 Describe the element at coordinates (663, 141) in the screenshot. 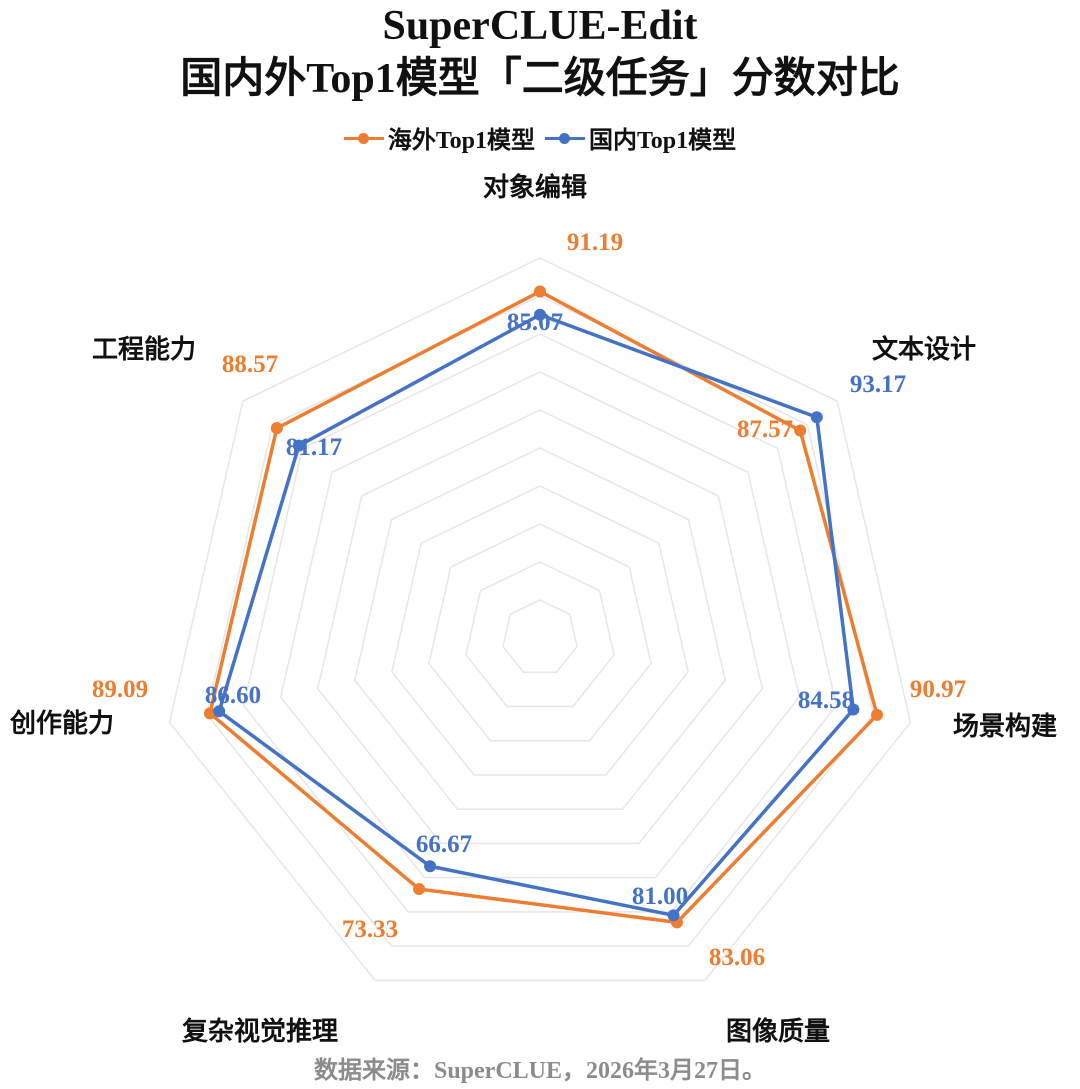

I see `legend-label-domestic: 国内Top1模型` at that location.